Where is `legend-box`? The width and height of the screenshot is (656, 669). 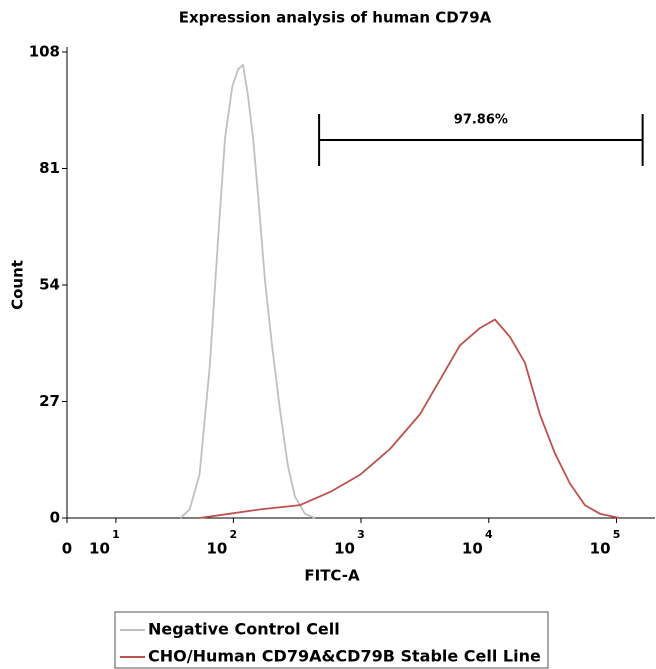 legend-box is located at coordinates (331, 640).